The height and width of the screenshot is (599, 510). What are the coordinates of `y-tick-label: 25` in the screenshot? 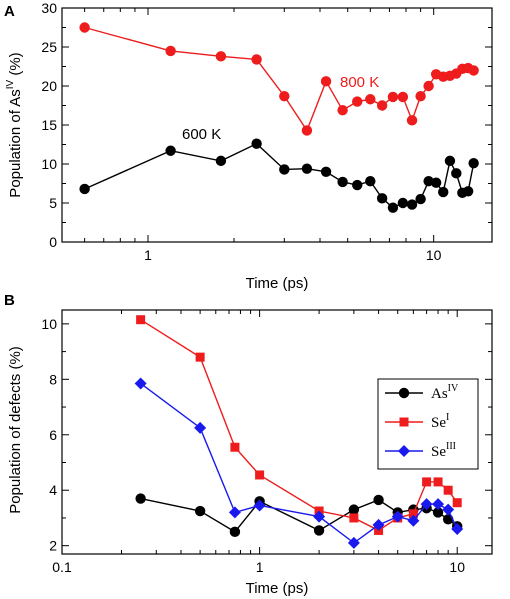 It's located at (49, 47).